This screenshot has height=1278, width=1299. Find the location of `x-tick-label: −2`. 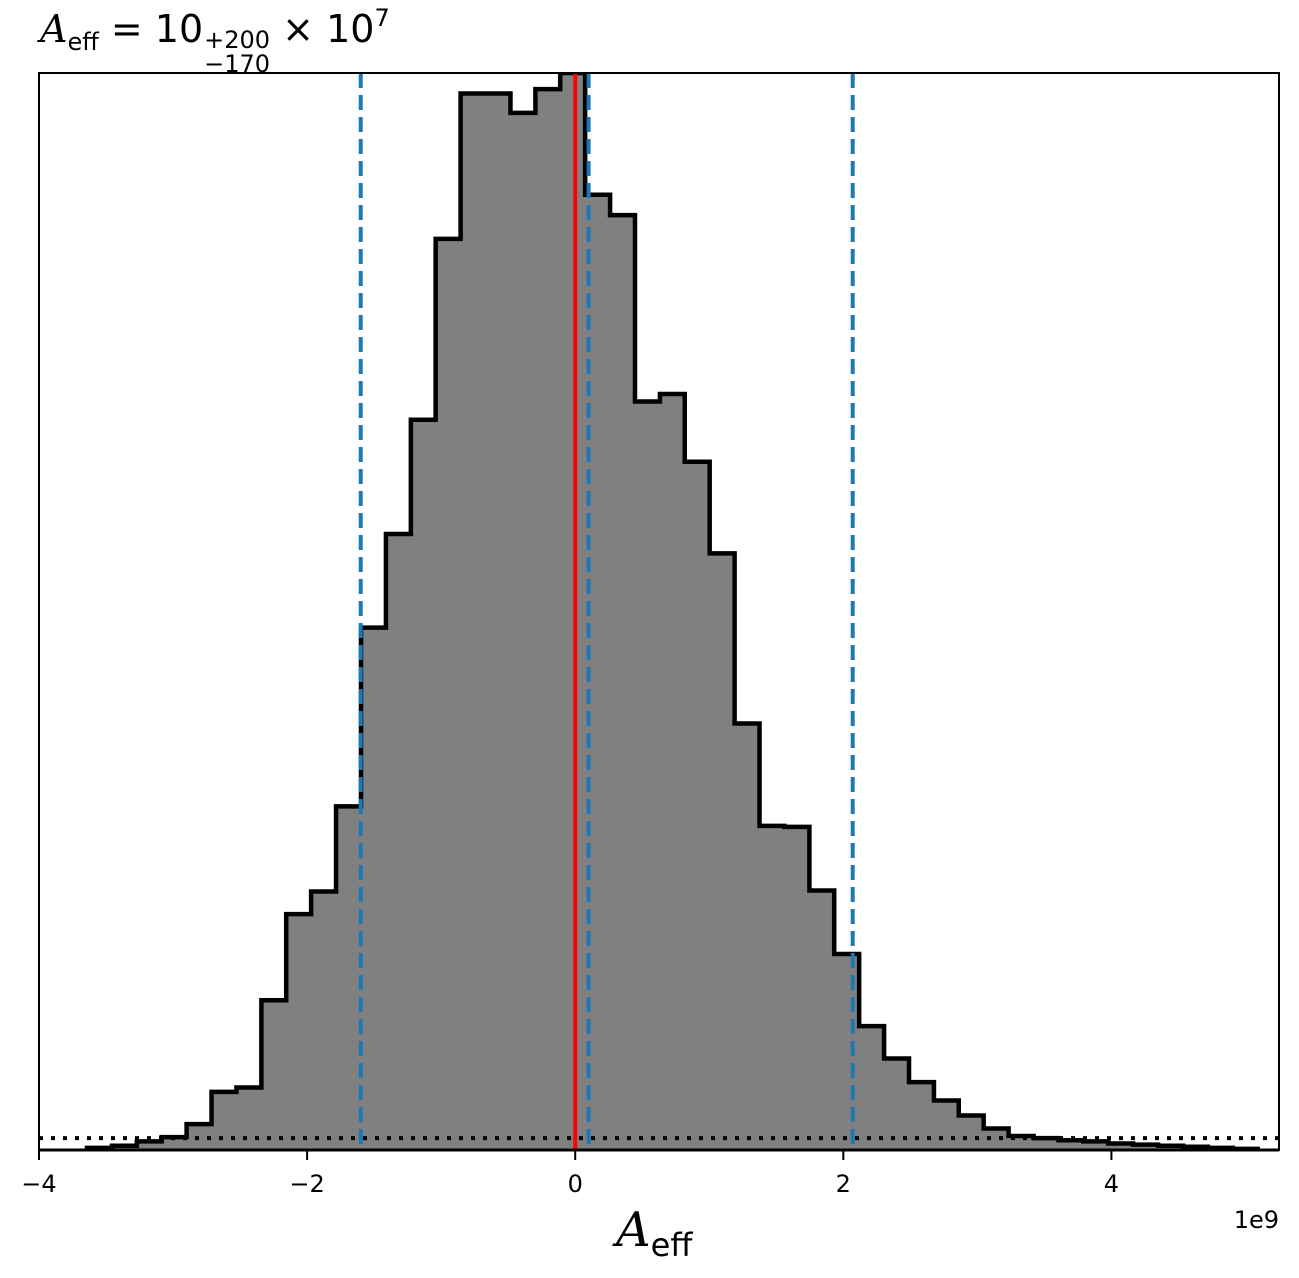

x-tick-label: −2 is located at coordinates (306, 1184).